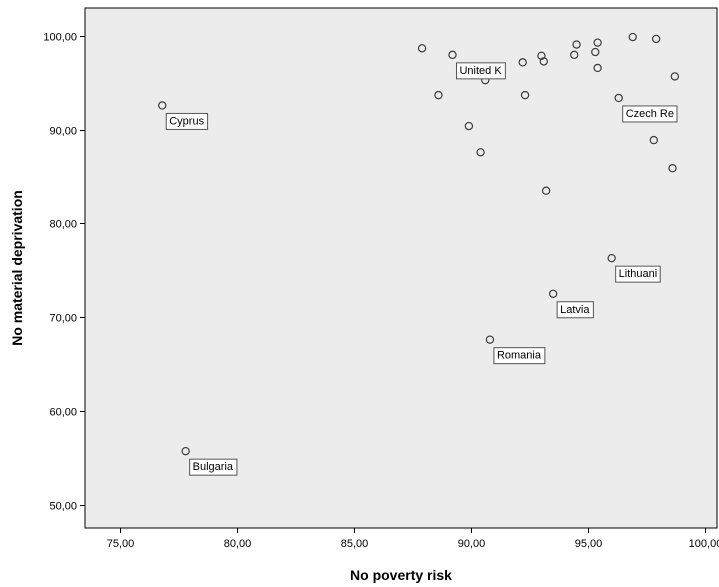 This screenshot has width=719, height=587. Describe the element at coordinates (63, 132) in the screenshot. I see `y-tick-label: 90,00` at that location.